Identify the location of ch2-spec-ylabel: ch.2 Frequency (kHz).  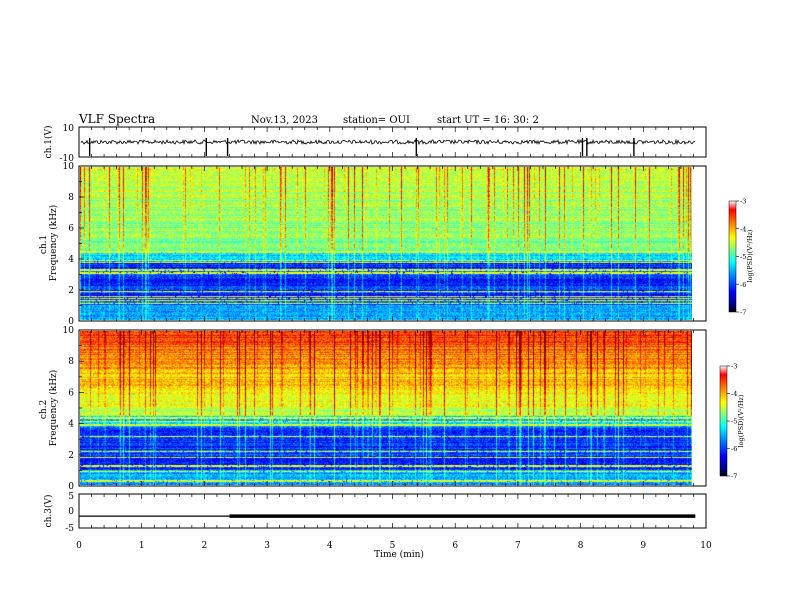
(49, 408).